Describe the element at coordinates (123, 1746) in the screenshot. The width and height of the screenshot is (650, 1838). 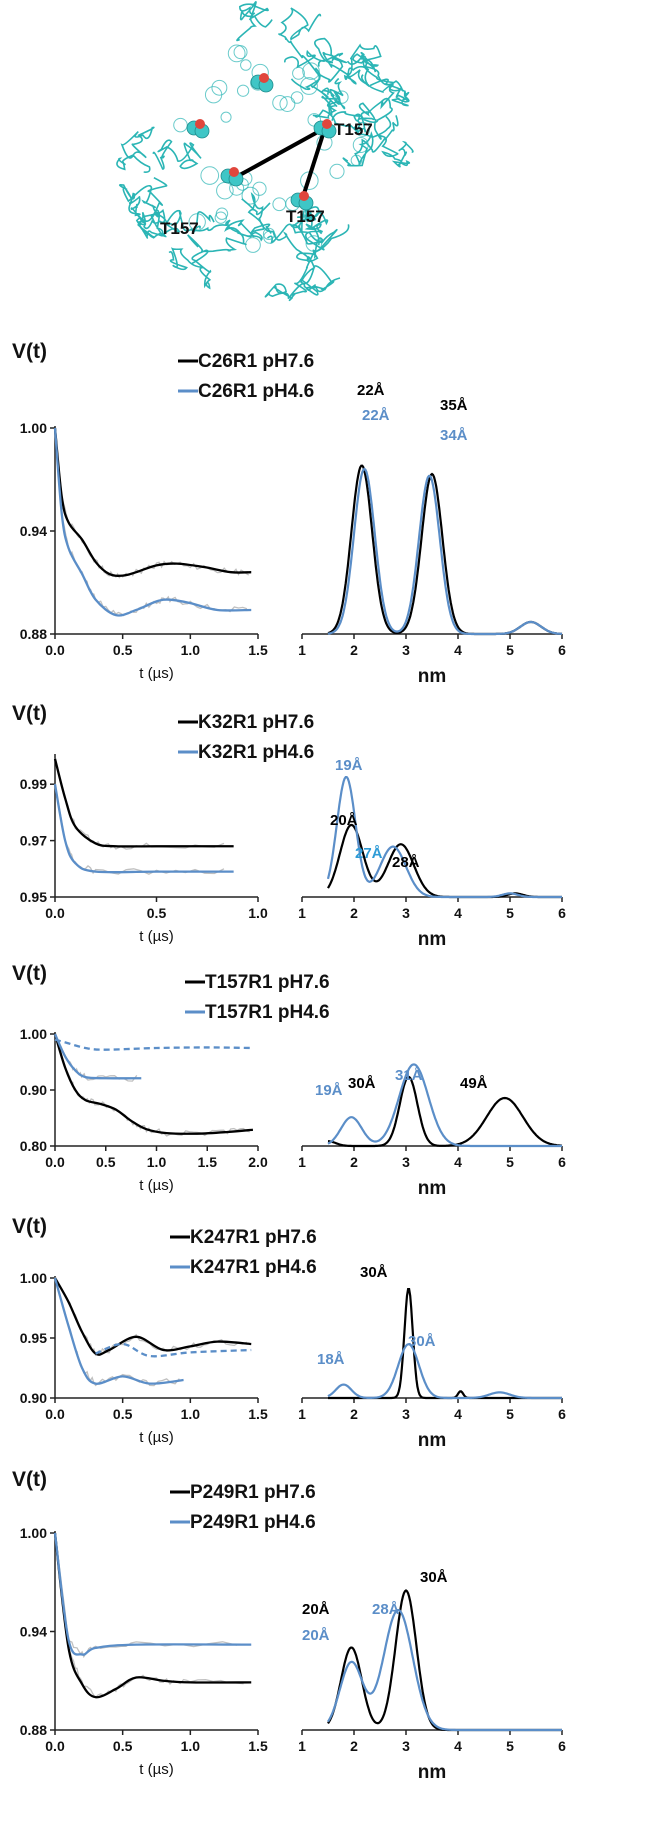
I see `x-tick-label: 0.5` at that location.